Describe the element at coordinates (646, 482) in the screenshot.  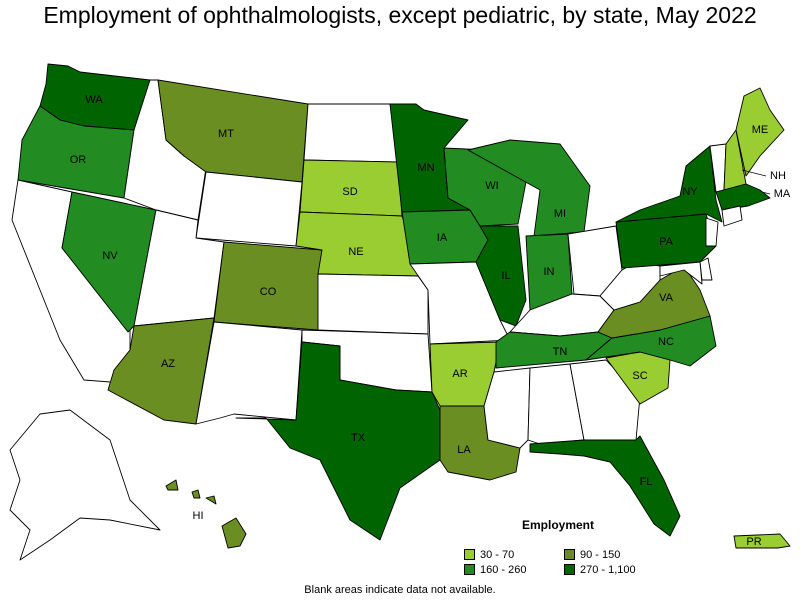
I see `state-label-FL: FL` at that location.